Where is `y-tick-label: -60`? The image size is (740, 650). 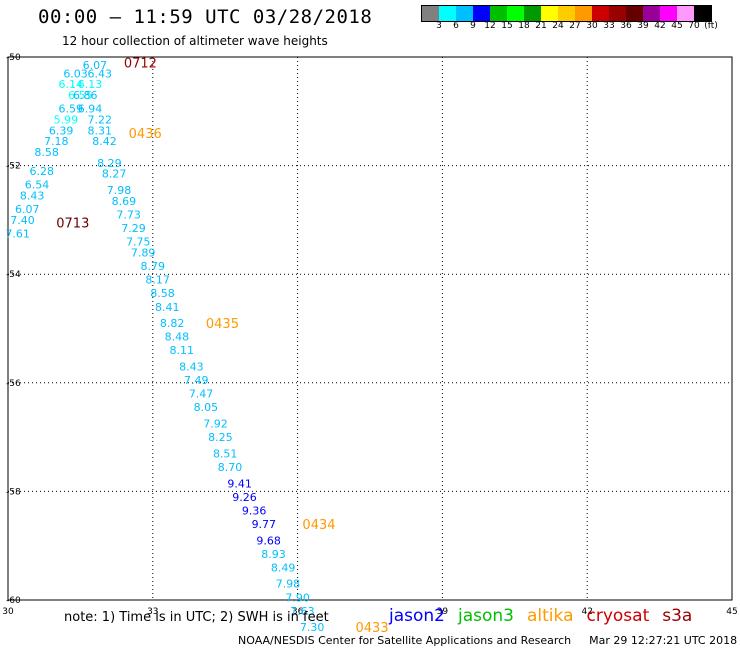
y-tick-label: -60 is located at coordinates (13, 601).